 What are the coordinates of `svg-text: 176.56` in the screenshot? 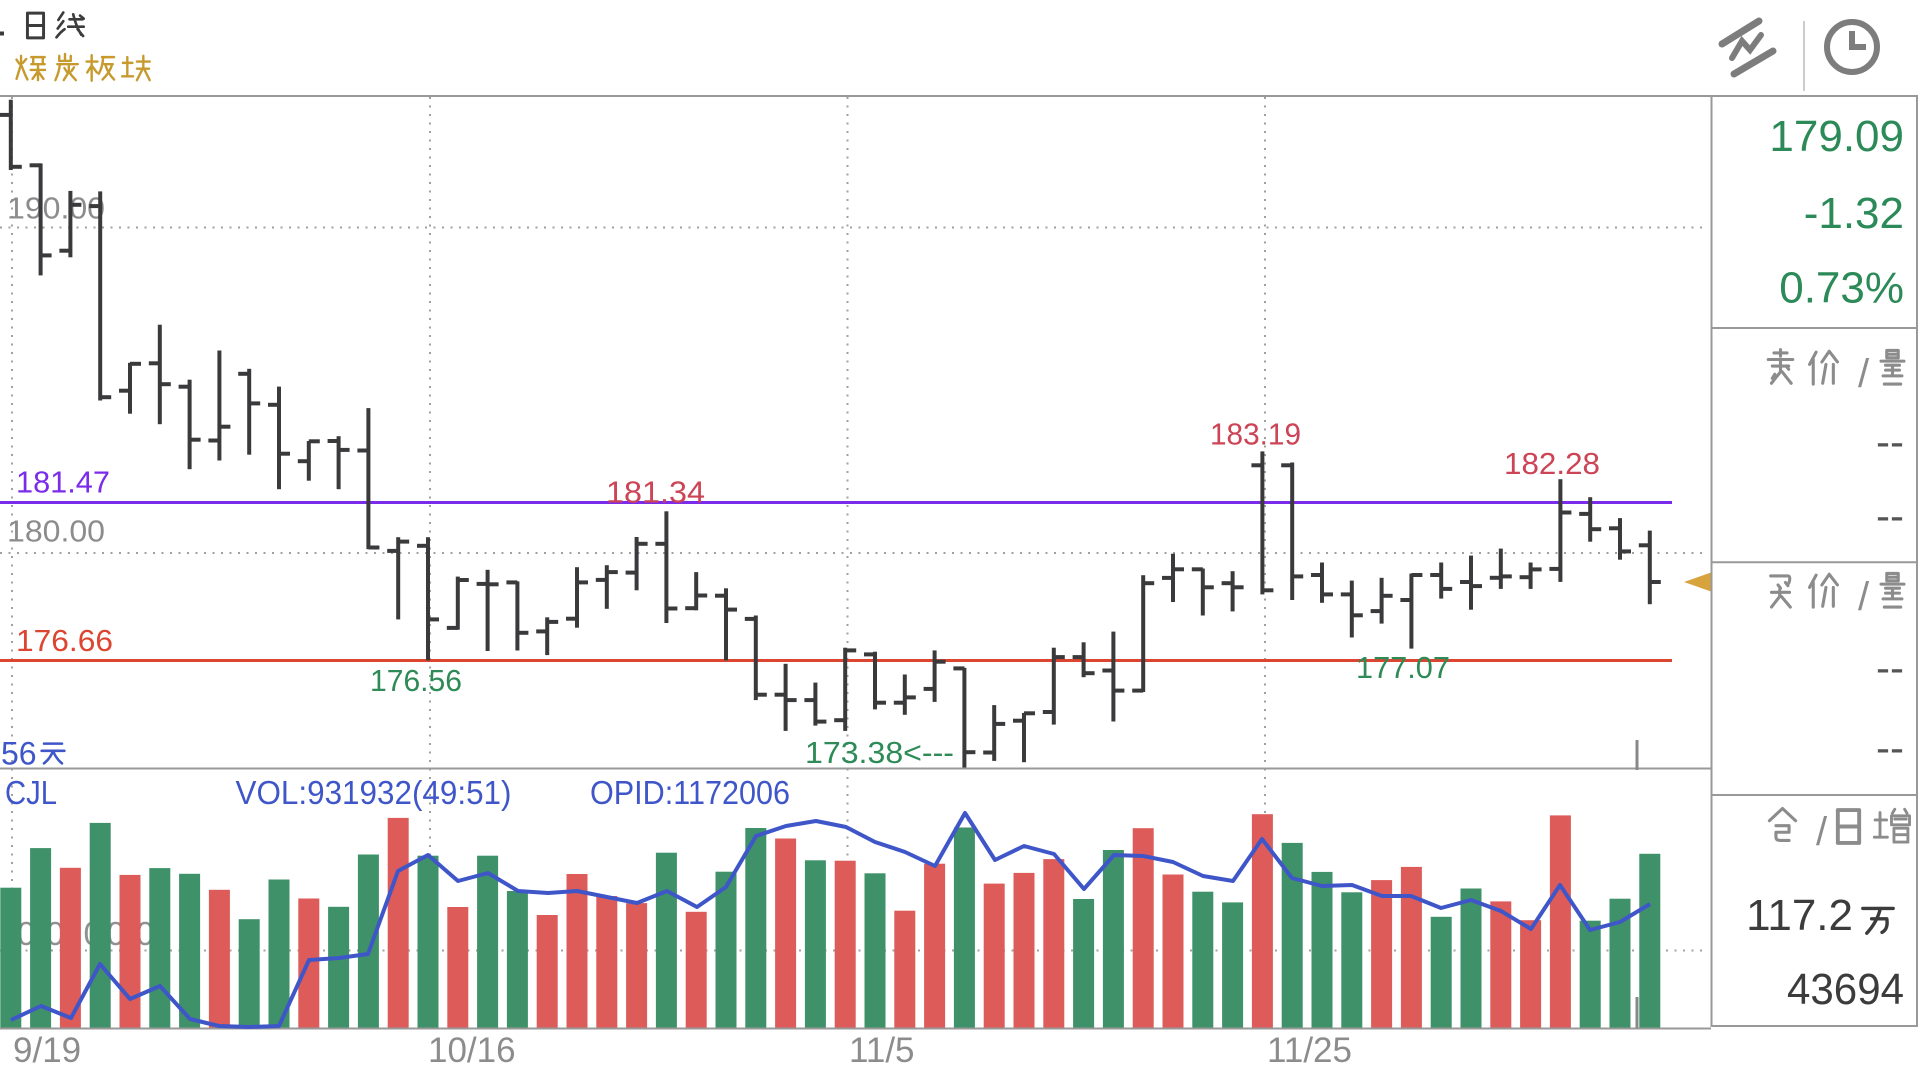 It's located at (416, 680).